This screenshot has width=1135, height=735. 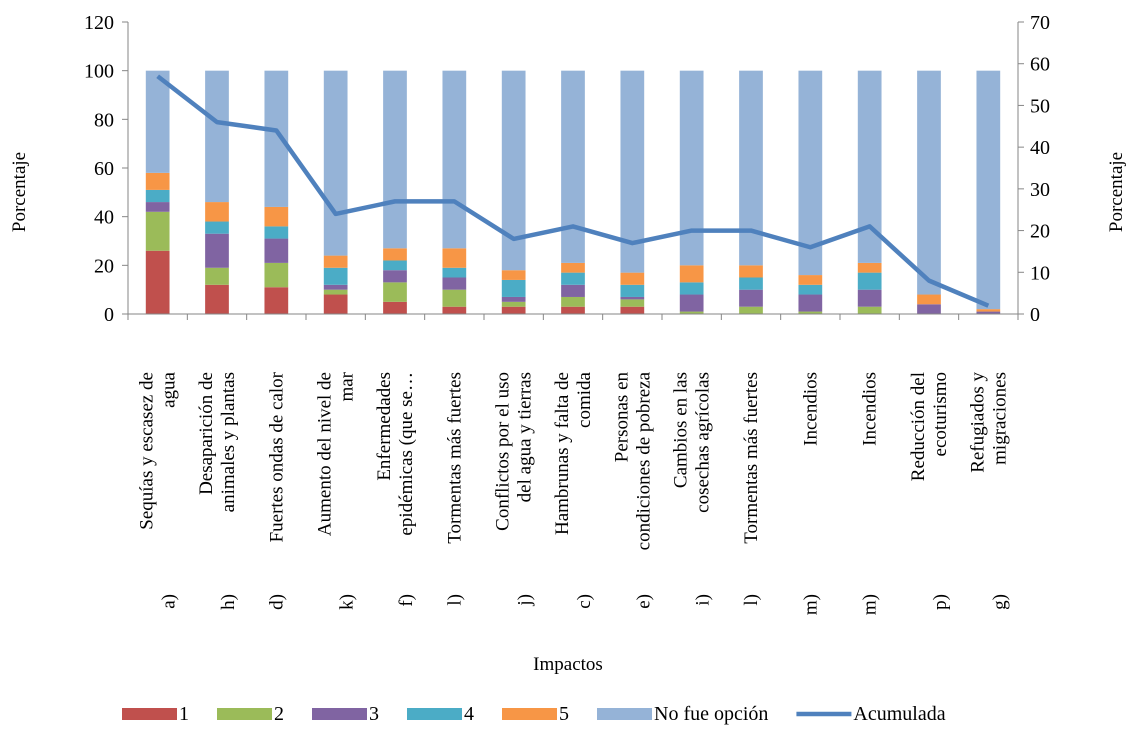 What do you see at coordinates (1040, 232) in the screenshot?
I see `y2-tick-label: 20` at bounding box center [1040, 232].